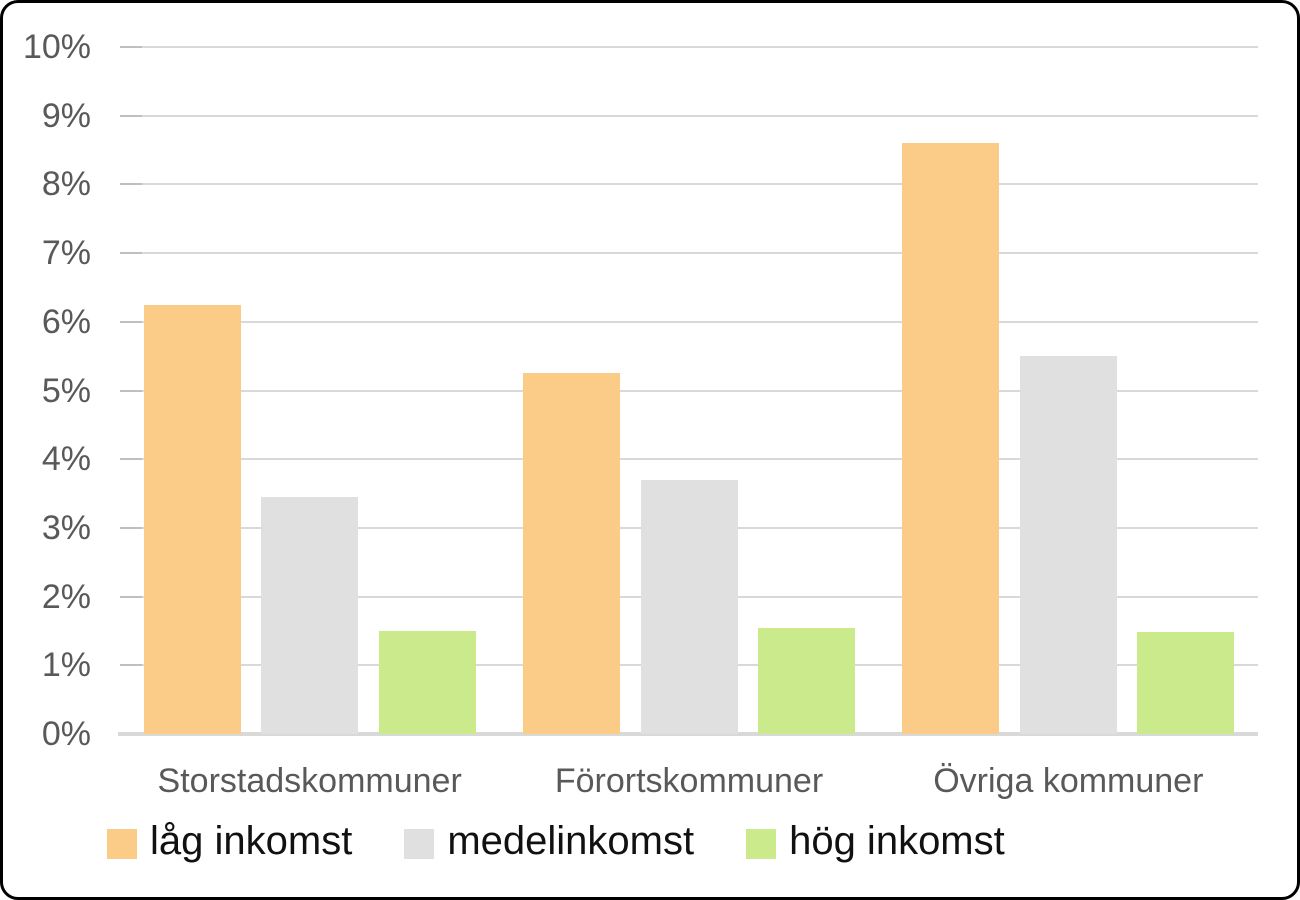  What do you see at coordinates (66, 253) in the screenshot?
I see `y-axis-label-7pct: 7%` at bounding box center [66, 253].